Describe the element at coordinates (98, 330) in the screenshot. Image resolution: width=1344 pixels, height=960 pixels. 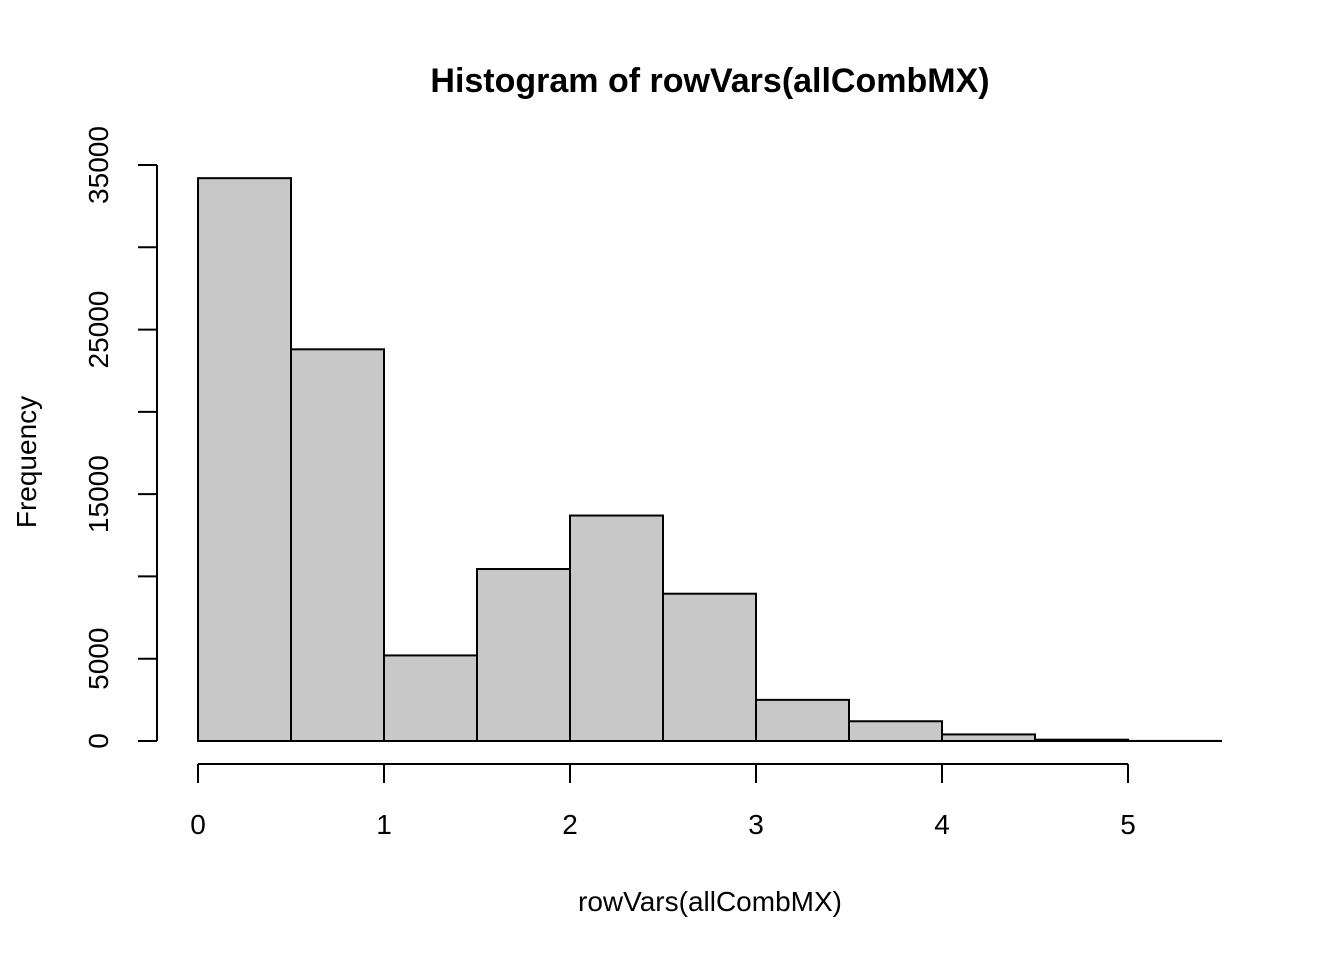
I see `y-tick-label: 25000` at that location.